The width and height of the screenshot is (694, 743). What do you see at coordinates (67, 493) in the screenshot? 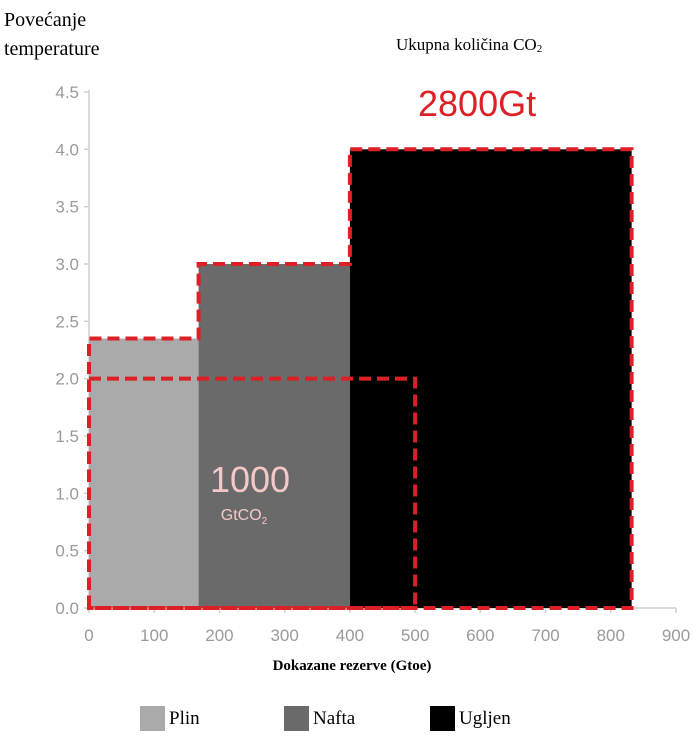
I see `y-tick-label: 1.0` at bounding box center [67, 493].